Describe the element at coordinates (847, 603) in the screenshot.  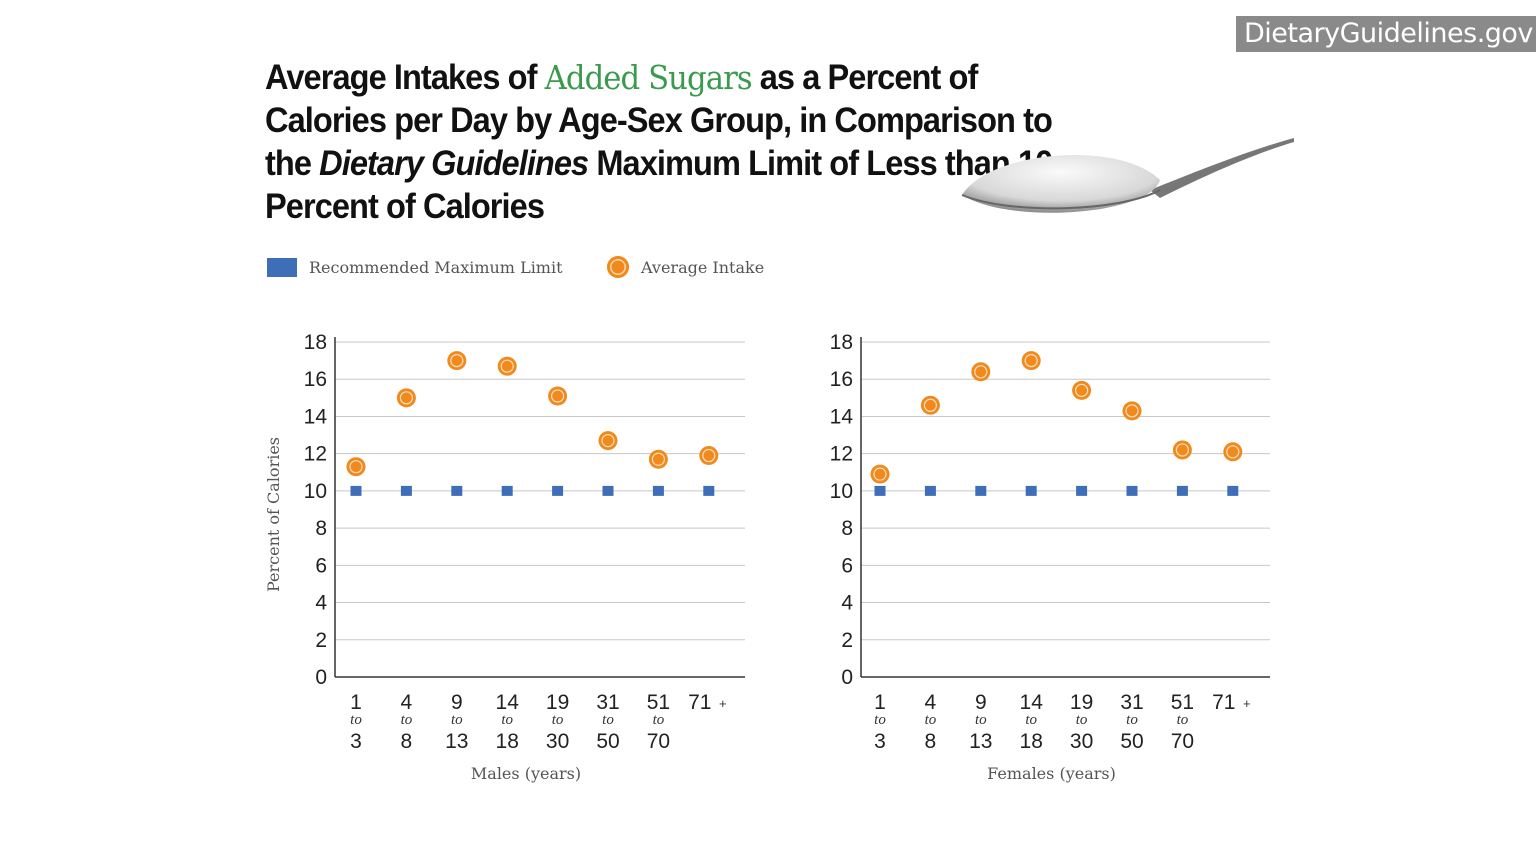
I see `y-tick-label: 4` at that location.